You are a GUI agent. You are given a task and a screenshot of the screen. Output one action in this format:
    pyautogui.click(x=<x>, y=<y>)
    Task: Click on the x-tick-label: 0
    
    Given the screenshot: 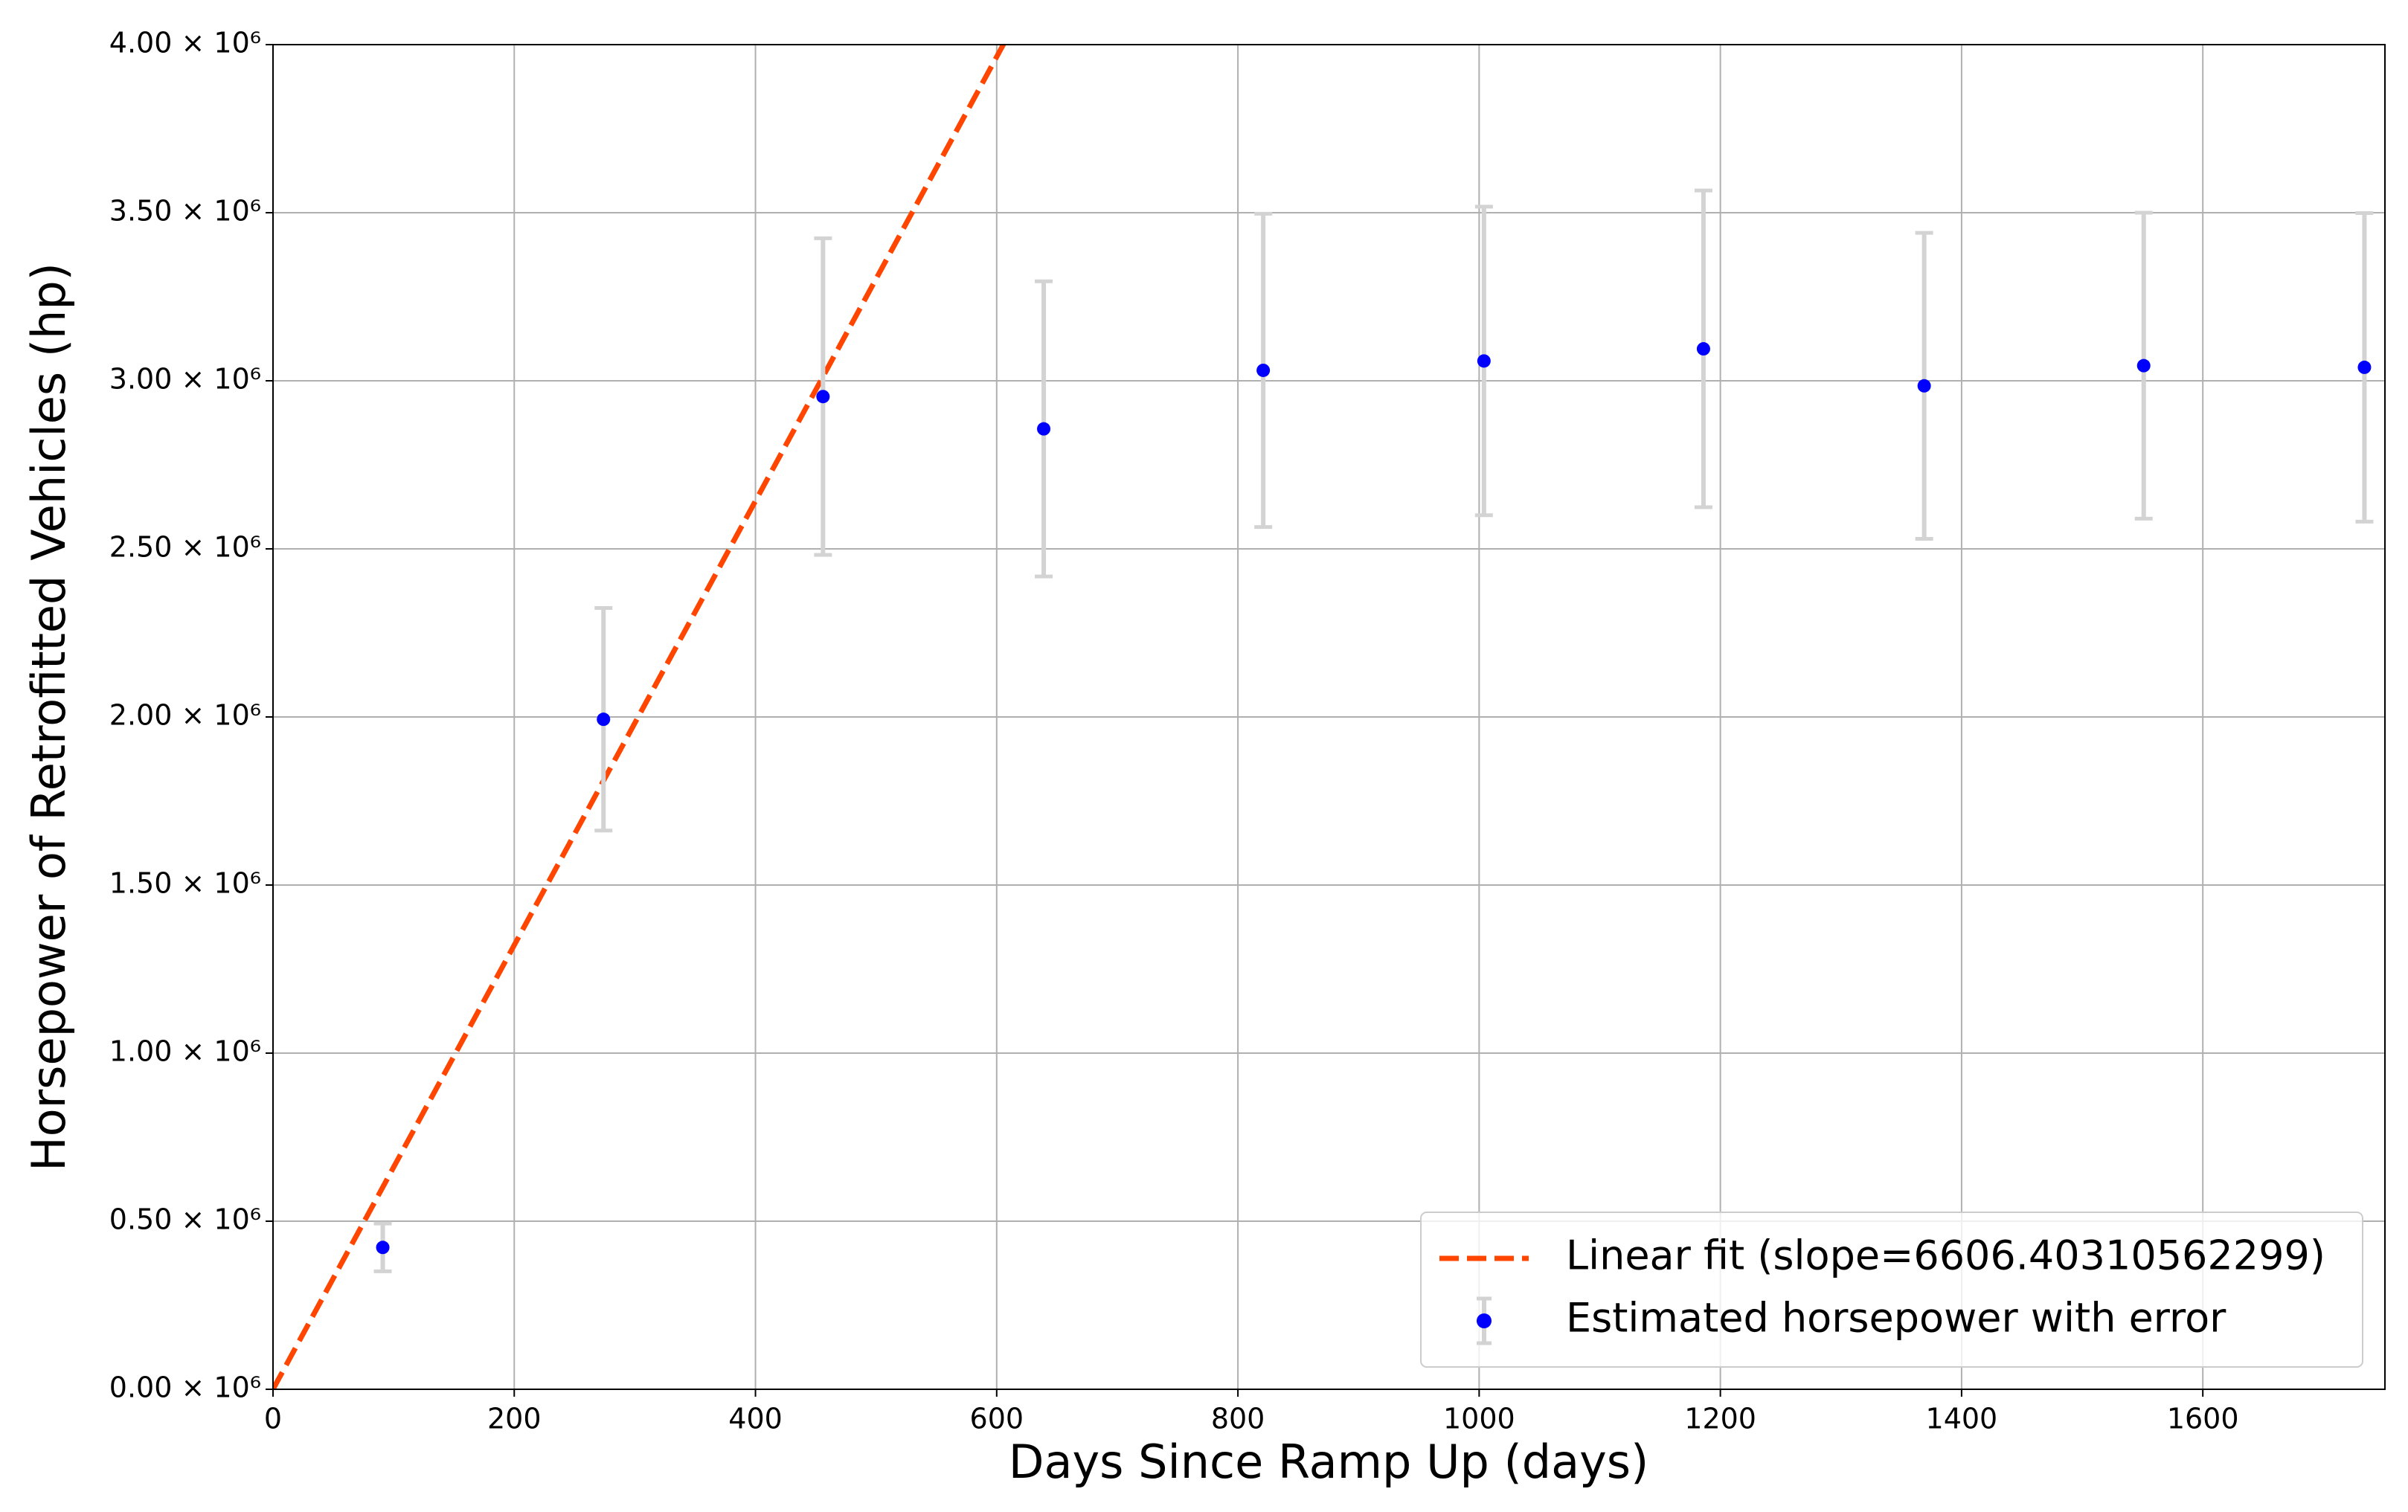 What is the action you would take?
    pyautogui.click(x=273, y=1419)
    